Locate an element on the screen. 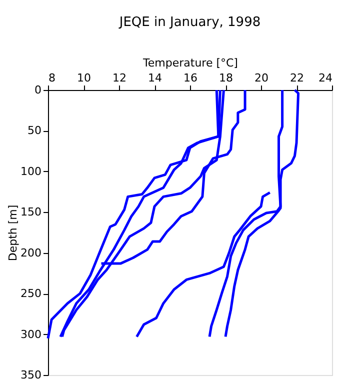  y-axis-title: Depth [m] is located at coordinates (13, 233).